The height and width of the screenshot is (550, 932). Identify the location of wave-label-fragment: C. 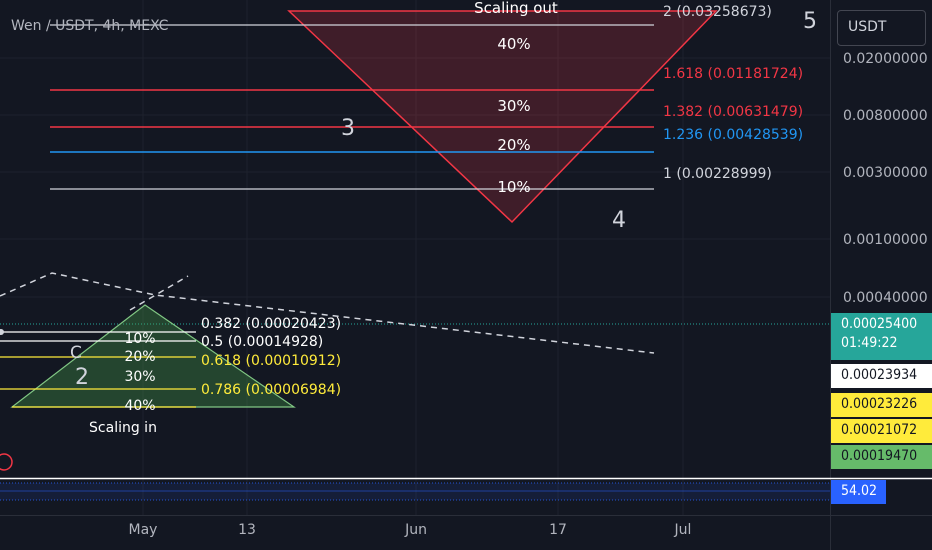
(76, 353).